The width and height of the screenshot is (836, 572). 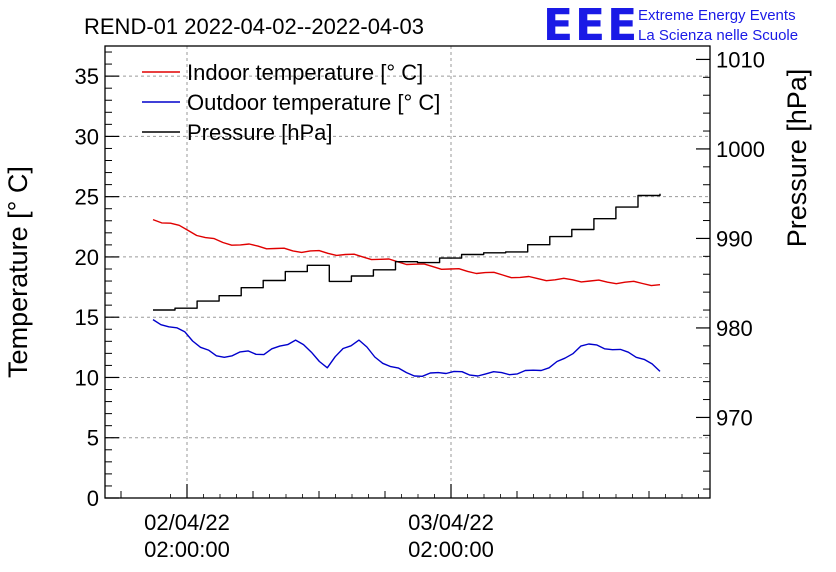 I want to click on y-tick-label: 30, so click(x=87, y=136).